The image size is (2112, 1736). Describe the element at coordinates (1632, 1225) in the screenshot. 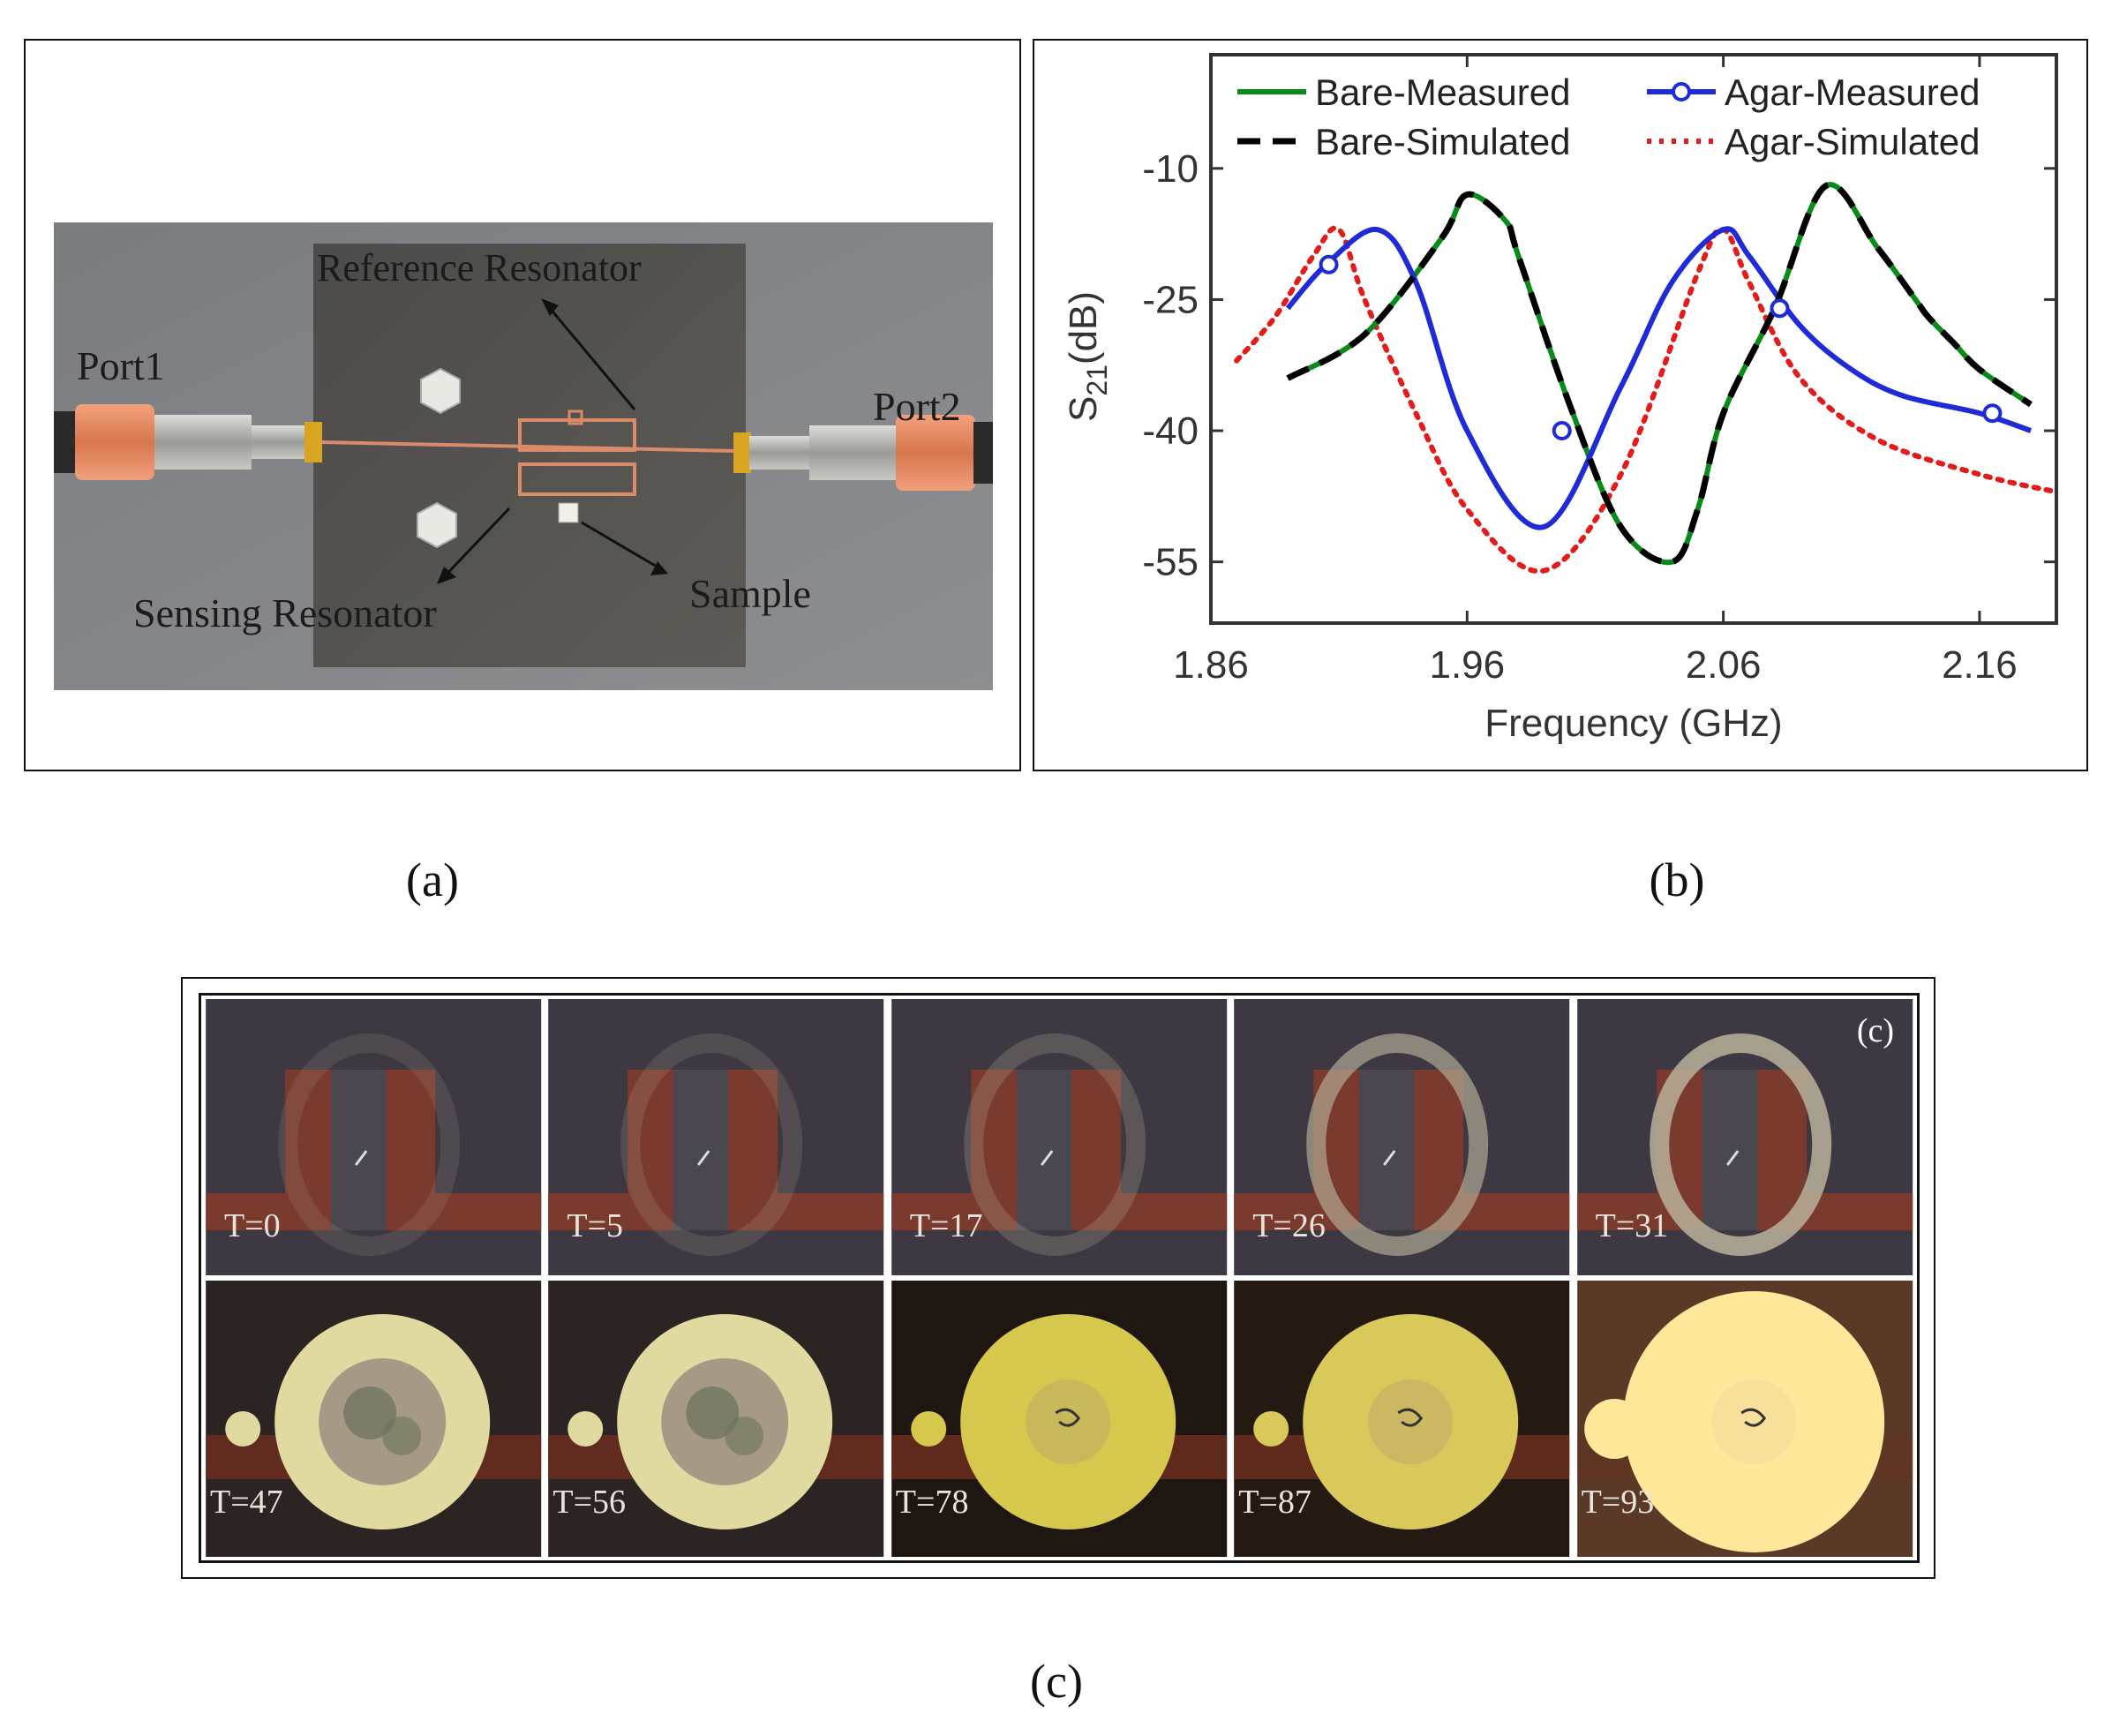

I see `time-label: T=31` at that location.